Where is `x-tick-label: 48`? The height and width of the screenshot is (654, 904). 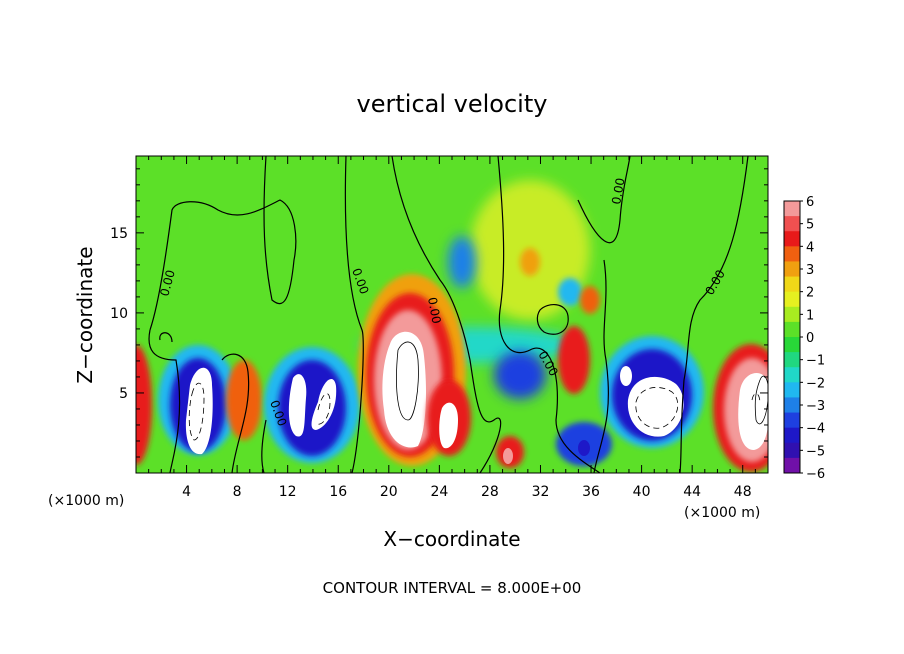 x-tick-label: 48 is located at coordinates (743, 492).